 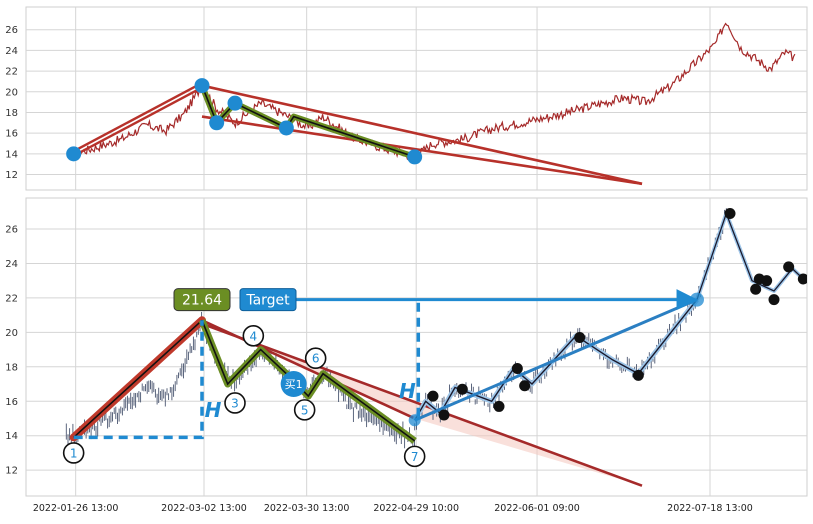 I want to click on bottom-breakout-trend, so click(x=556, y=360).